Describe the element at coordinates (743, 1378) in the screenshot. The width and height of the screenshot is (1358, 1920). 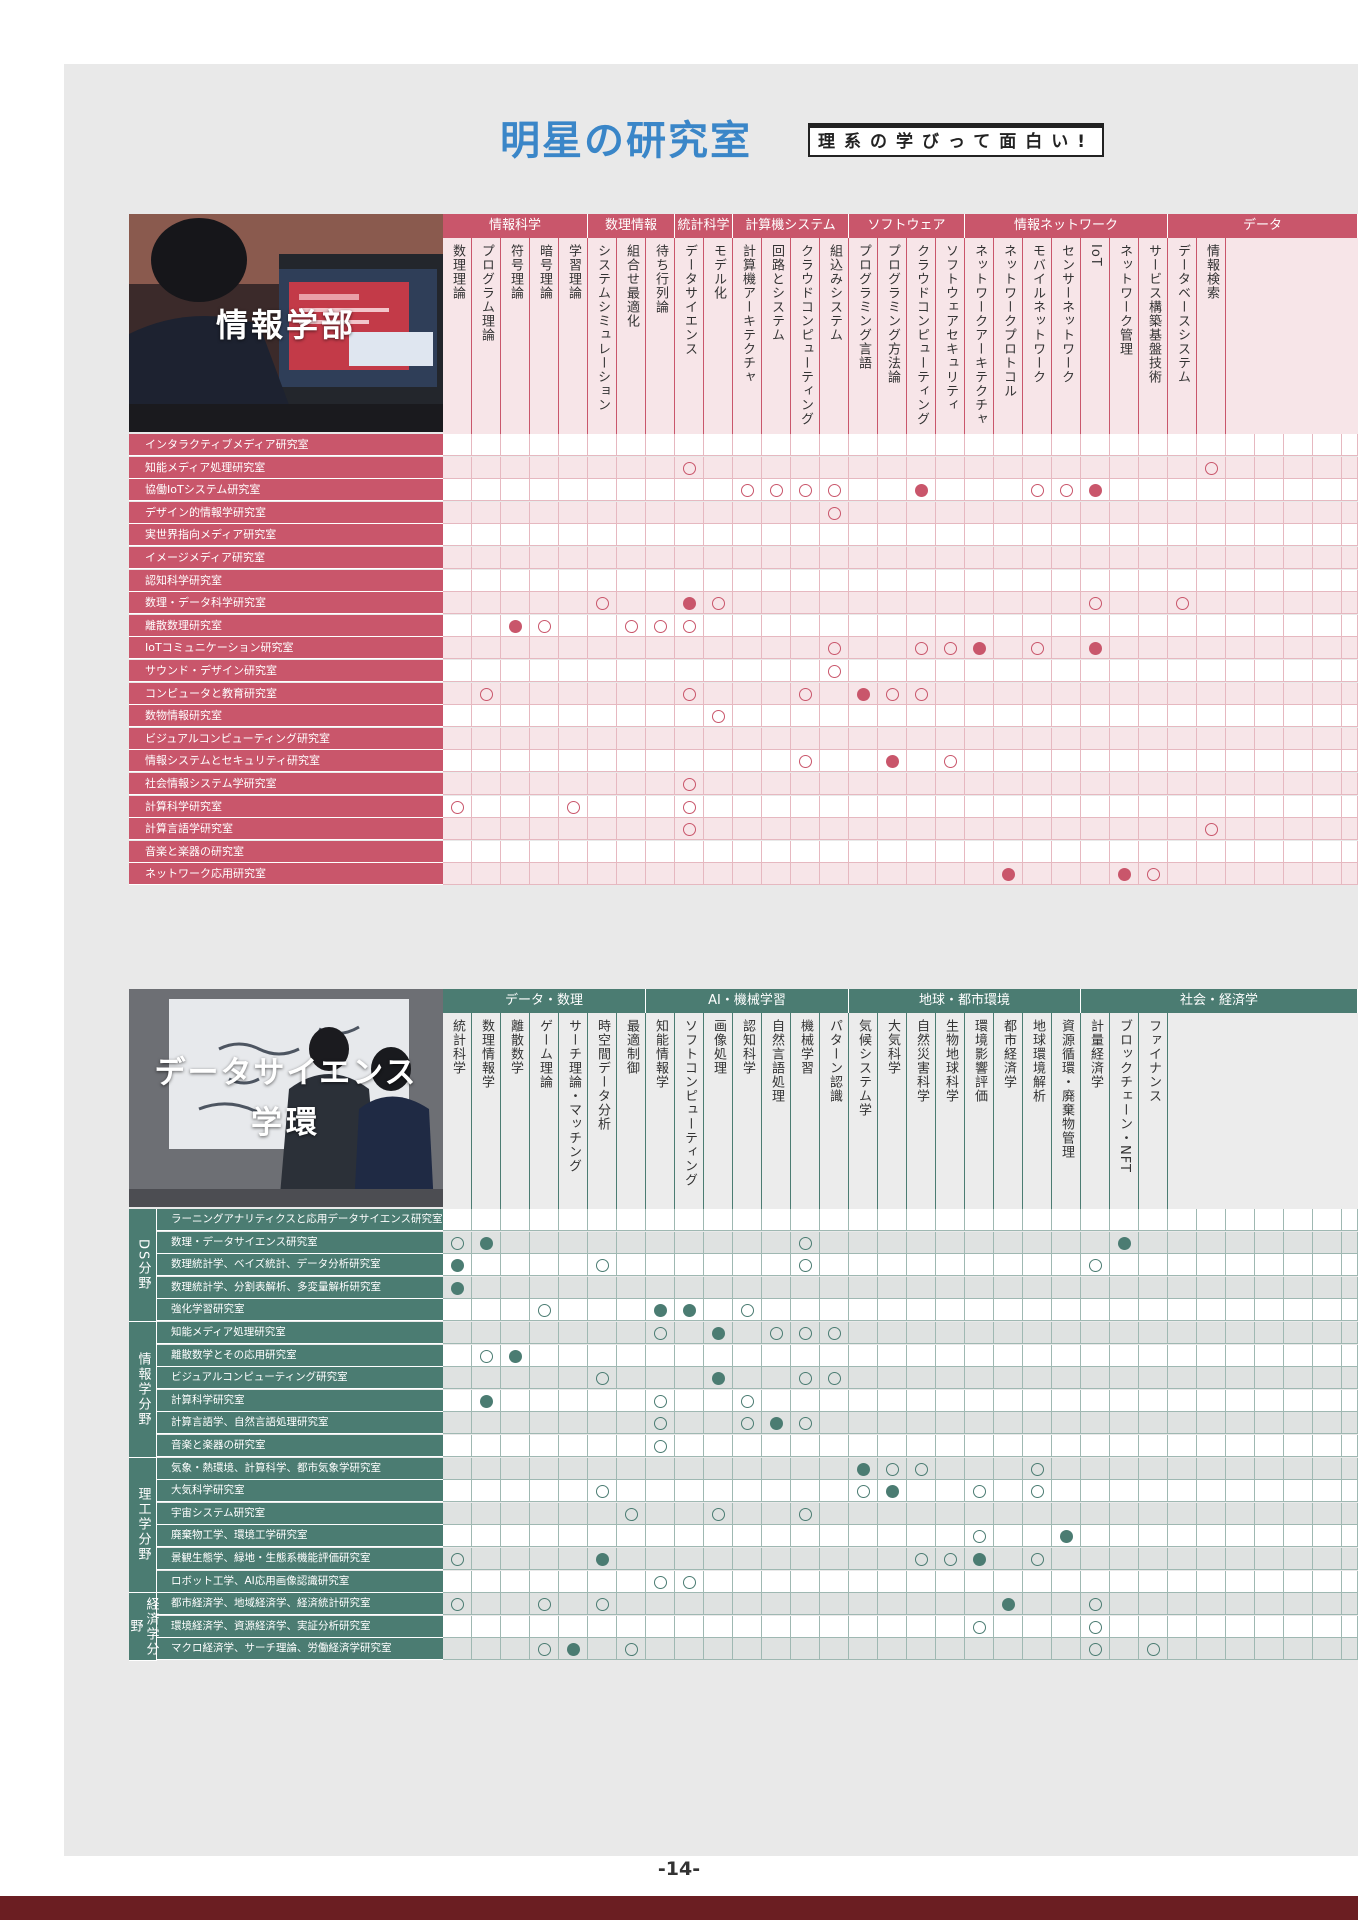
I see `ds-lab-row: ビジュアルコンピューティング研究室` at that location.